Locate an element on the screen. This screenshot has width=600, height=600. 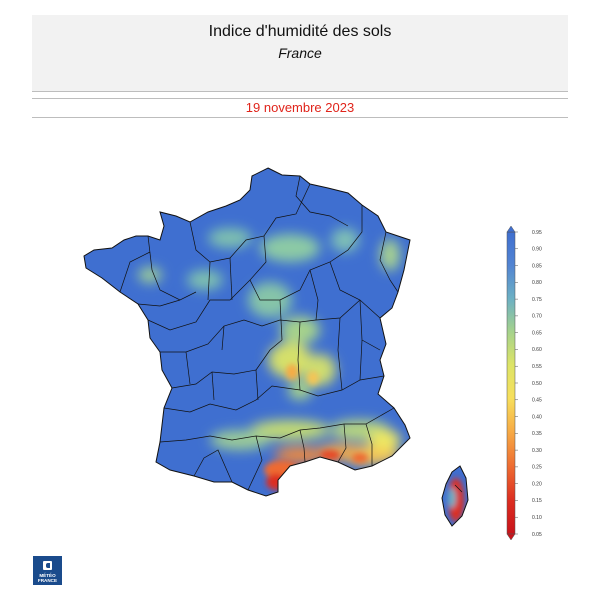
legend-tick-label: 0.80 is located at coordinates (537, 283).